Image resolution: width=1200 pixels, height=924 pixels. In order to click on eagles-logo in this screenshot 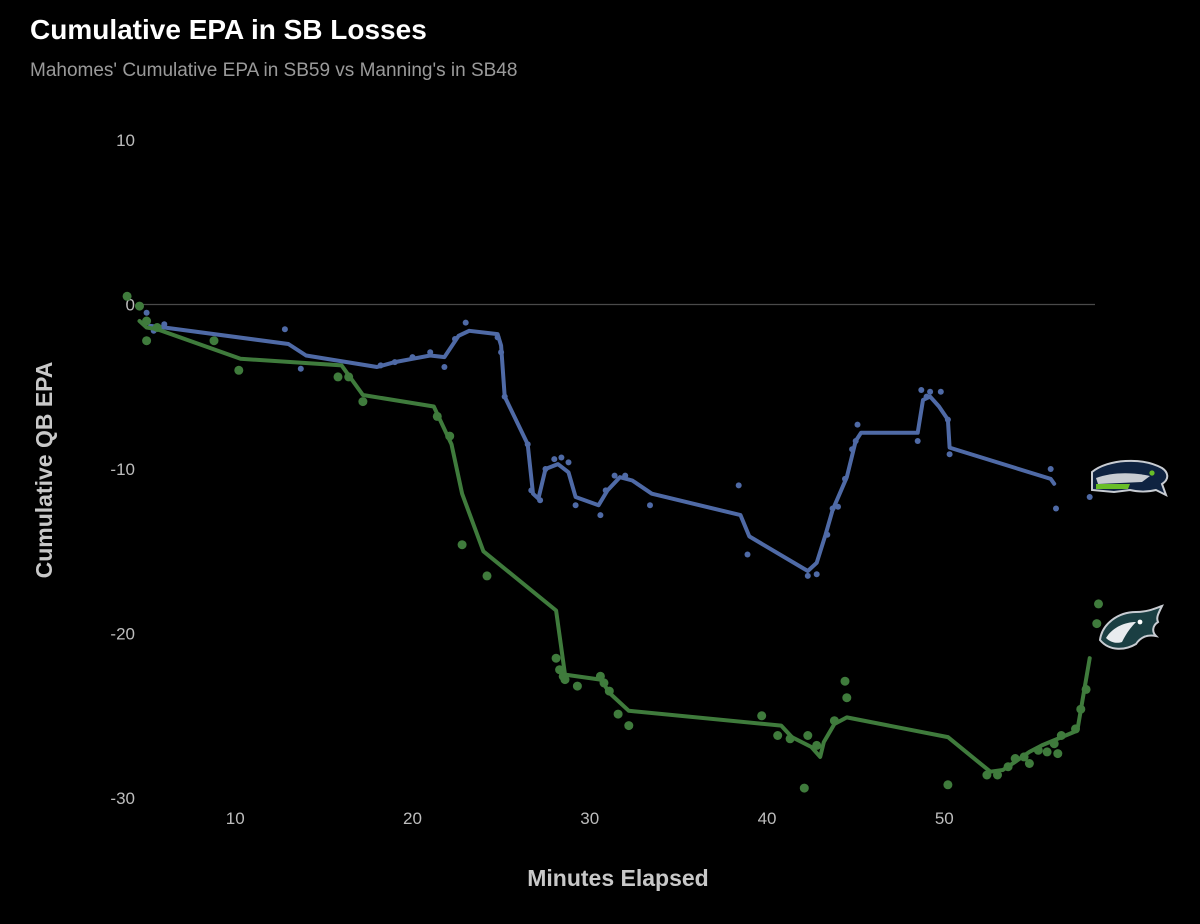, I will do `click(1131, 627)`.